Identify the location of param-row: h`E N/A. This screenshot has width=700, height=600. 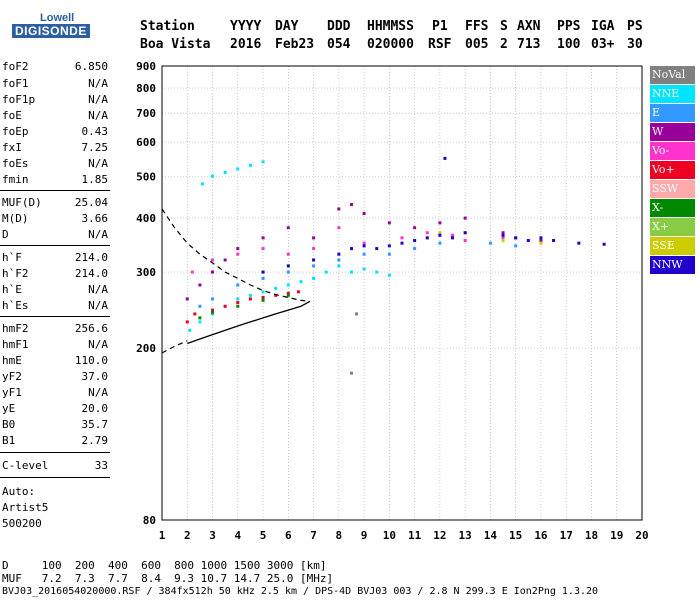
(55, 290).